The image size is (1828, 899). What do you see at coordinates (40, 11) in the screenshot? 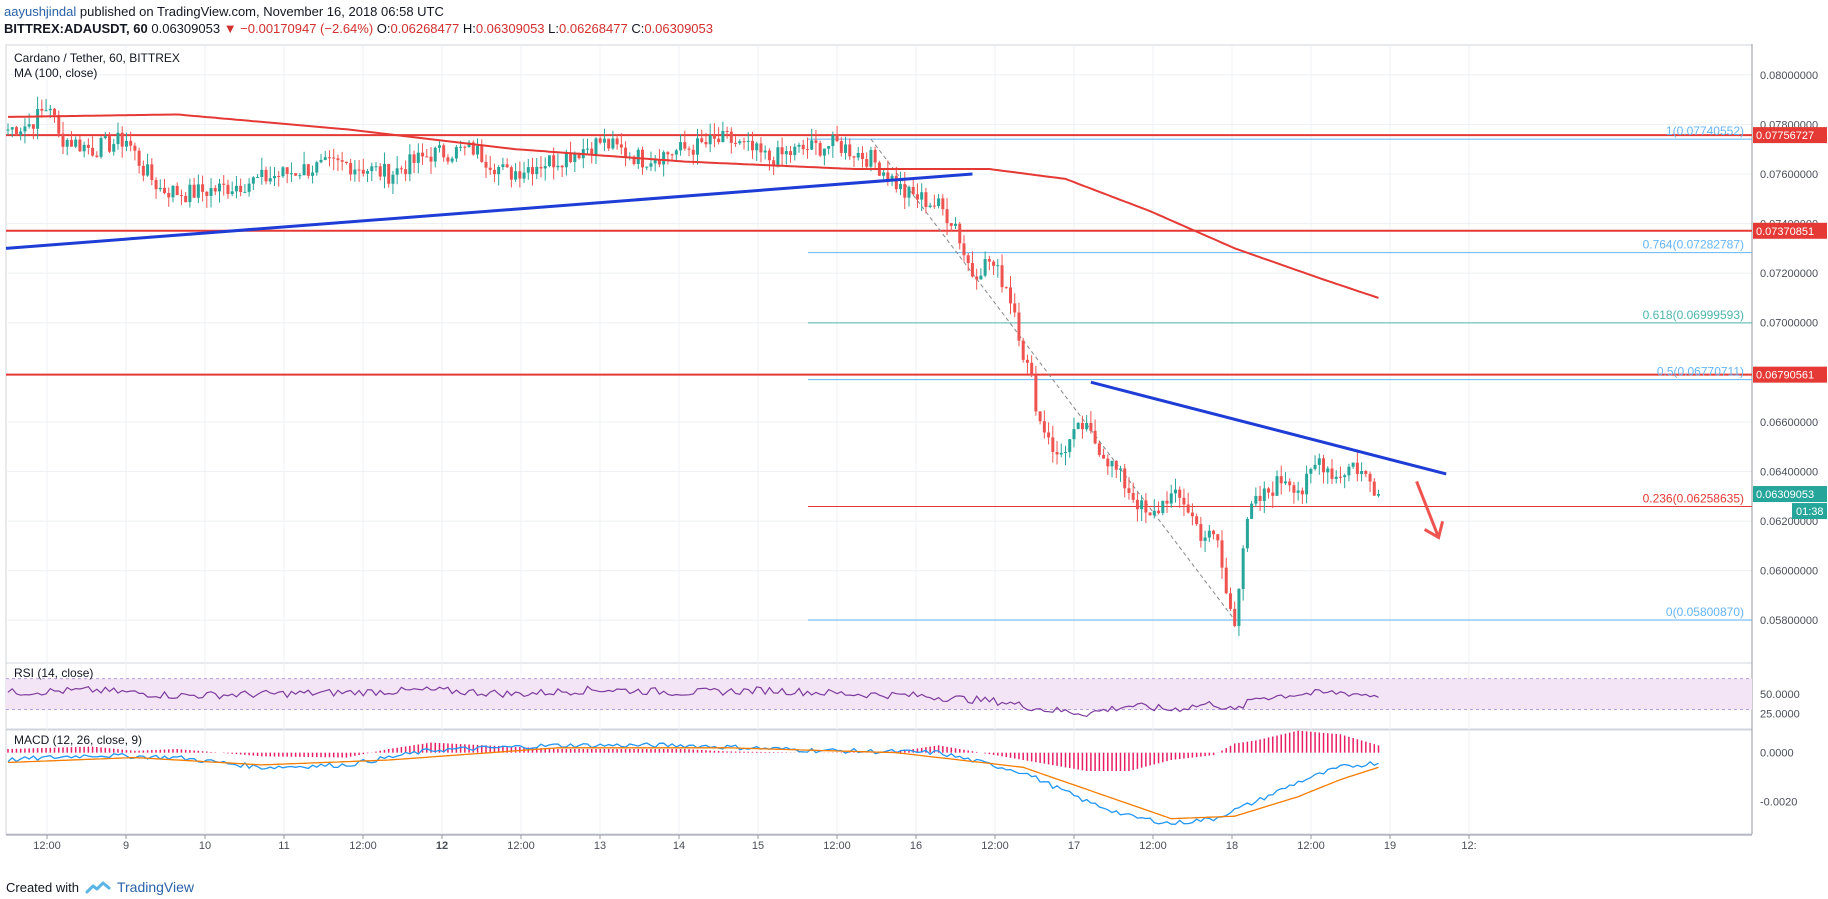
I see `author-link: aayushjindal` at bounding box center [40, 11].